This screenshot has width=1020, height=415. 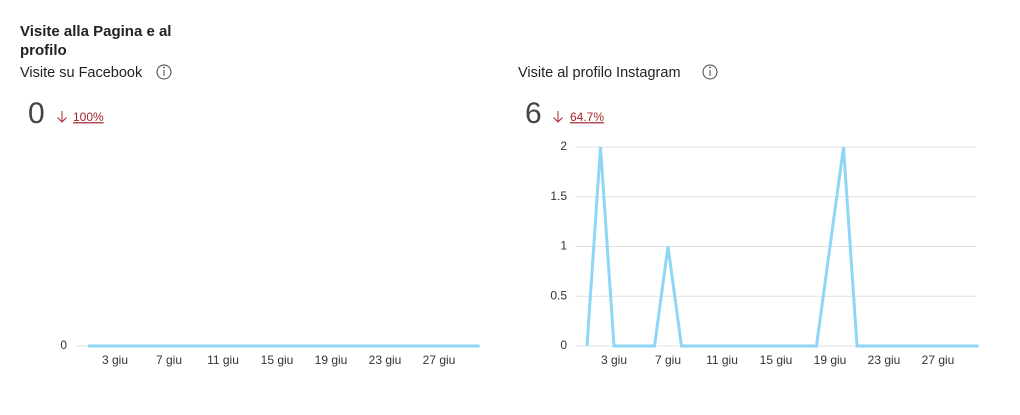 I want to click on chart-title: Visite su Facebook, so click(x=81, y=73).